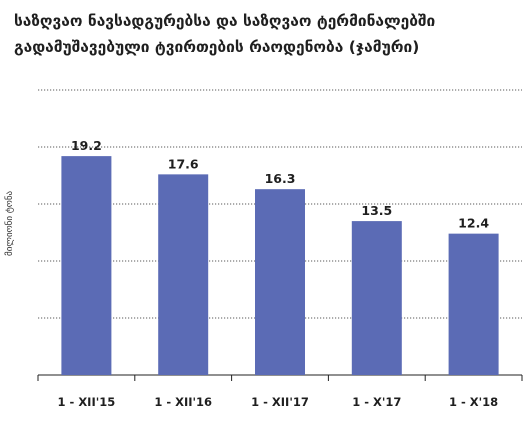  I want to click on x-tick-label: 1 - XII'16, so click(183, 402).